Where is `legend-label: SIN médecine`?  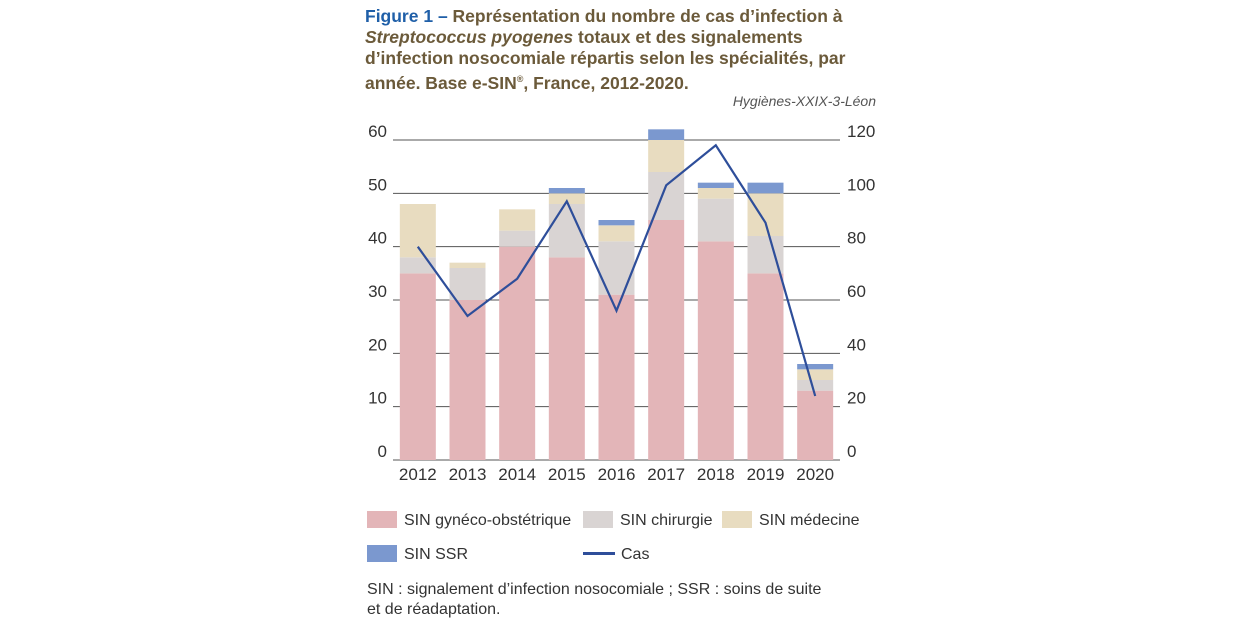 legend-label: SIN médecine is located at coordinates (809, 520).